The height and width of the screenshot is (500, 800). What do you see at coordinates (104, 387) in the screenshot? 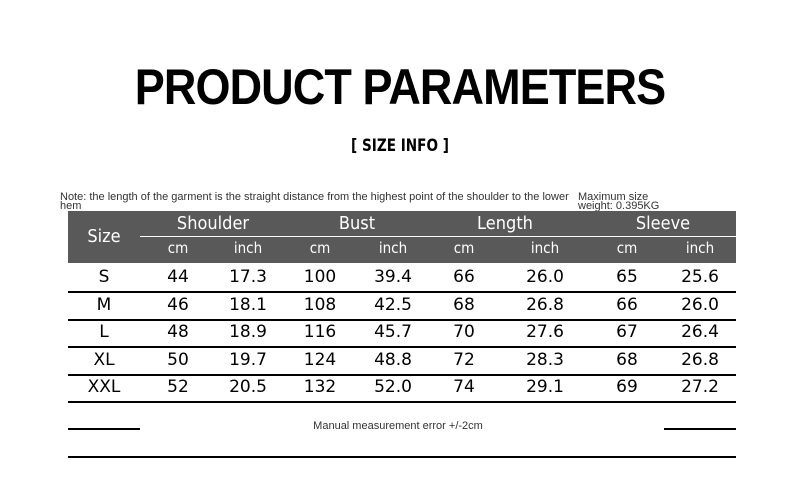
I see `size-cell: XXL` at bounding box center [104, 387].